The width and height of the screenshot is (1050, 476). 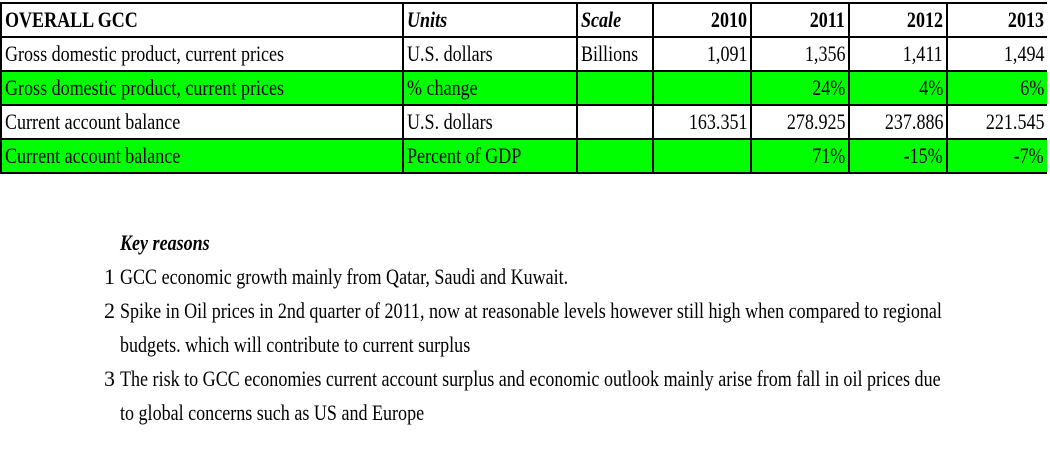 What do you see at coordinates (930, 87) in the screenshot?
I see `value-2012: 4%` at bounding box center [930, 87].